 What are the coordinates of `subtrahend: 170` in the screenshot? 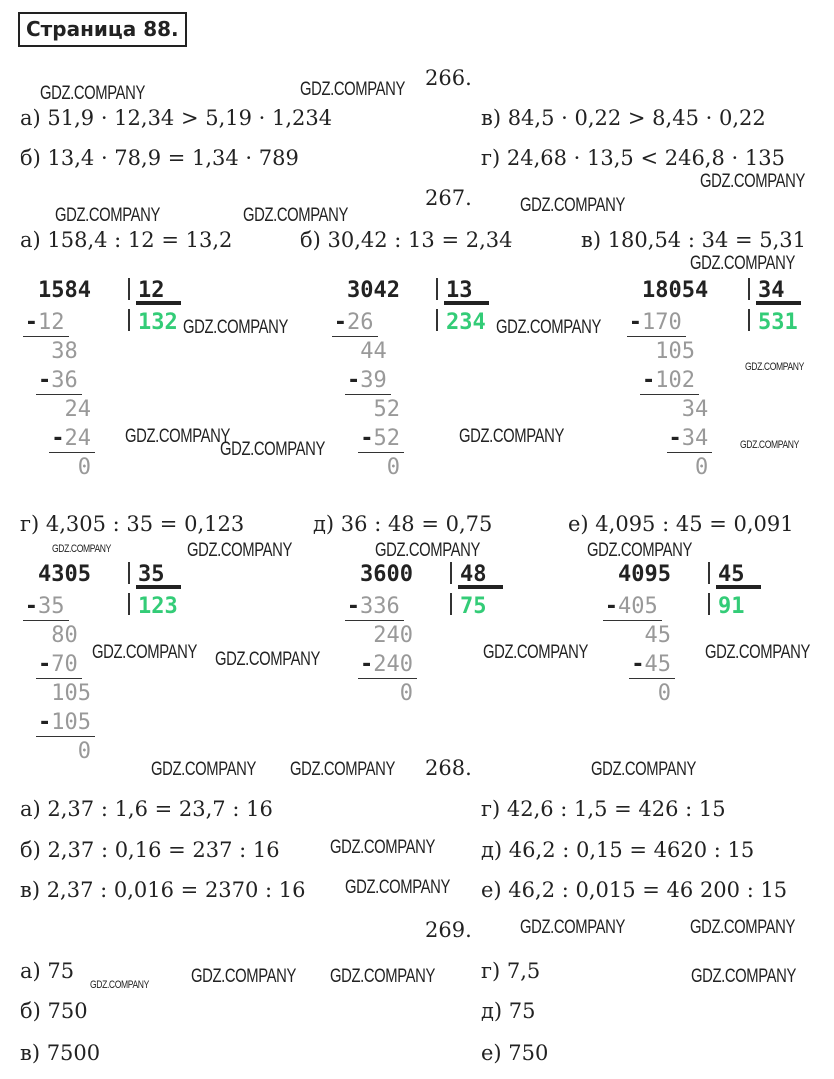 It's located at (662, 322).